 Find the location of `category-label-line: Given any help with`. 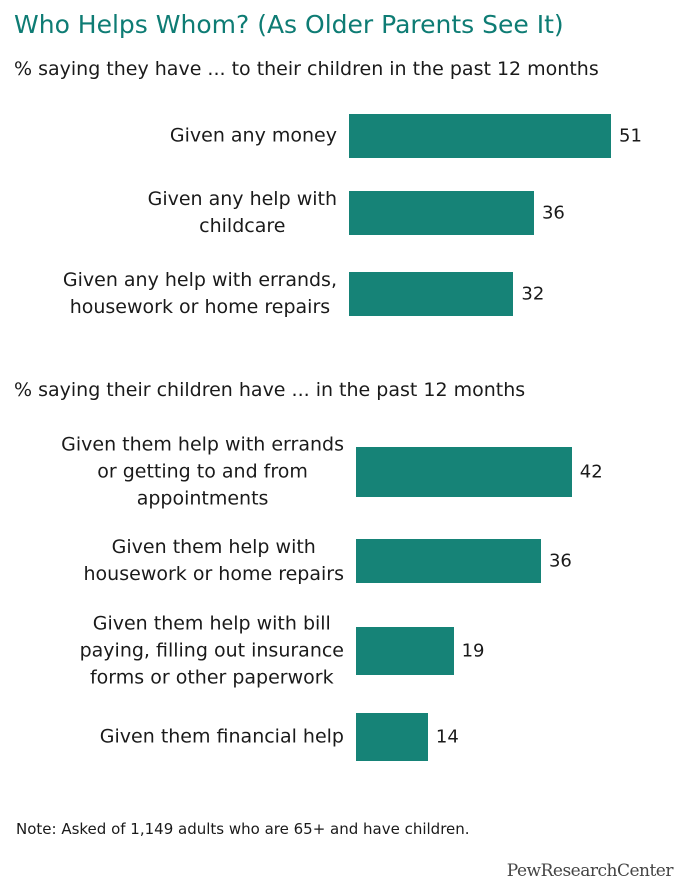

category-label-line: Given any help with is located at coordinates (242, 199).